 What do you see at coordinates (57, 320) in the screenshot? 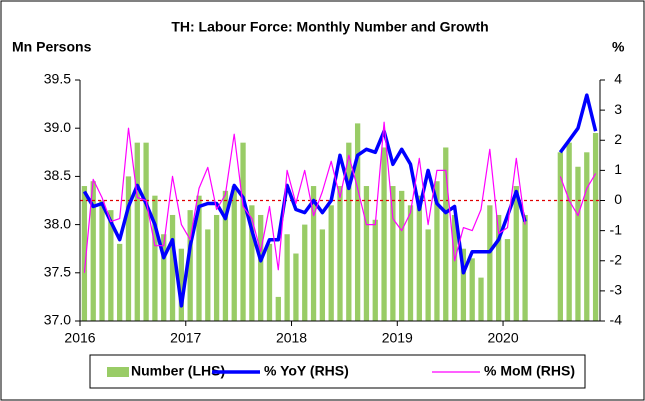
I see `y-tick-label: 37.0` at bounding box center [57, 320].